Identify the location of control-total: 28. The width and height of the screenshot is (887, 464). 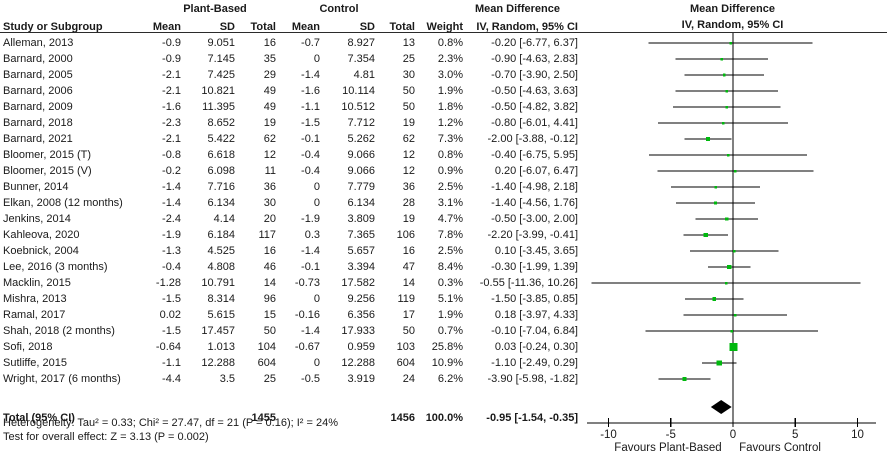
(408, 203).